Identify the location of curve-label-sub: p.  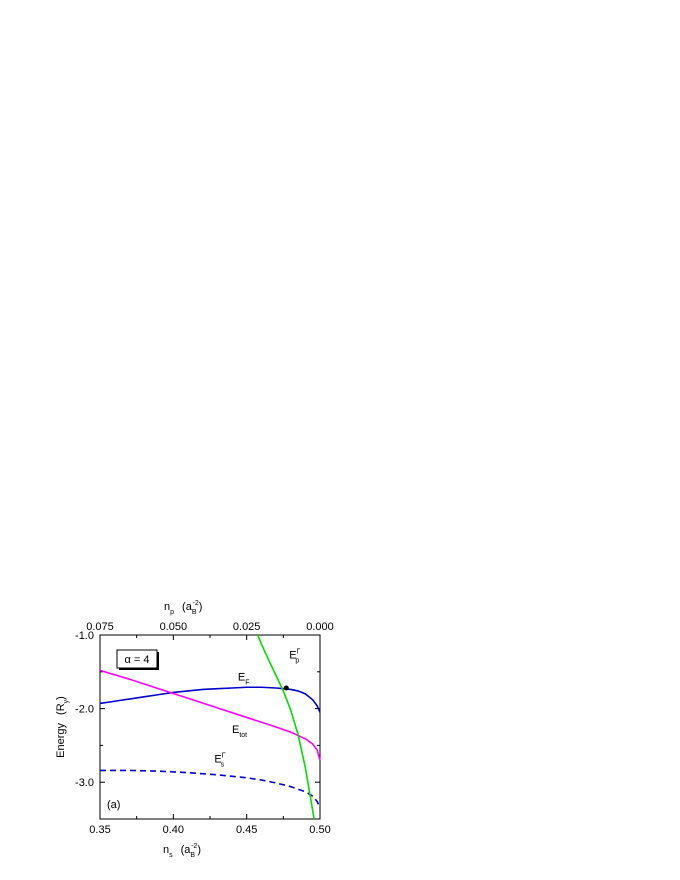
(297, 661).